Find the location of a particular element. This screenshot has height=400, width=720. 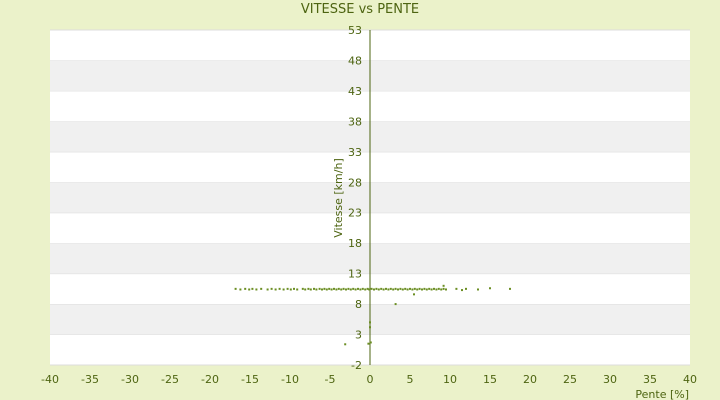

x-tick-label: 20 is located at coordinates (530, 379).